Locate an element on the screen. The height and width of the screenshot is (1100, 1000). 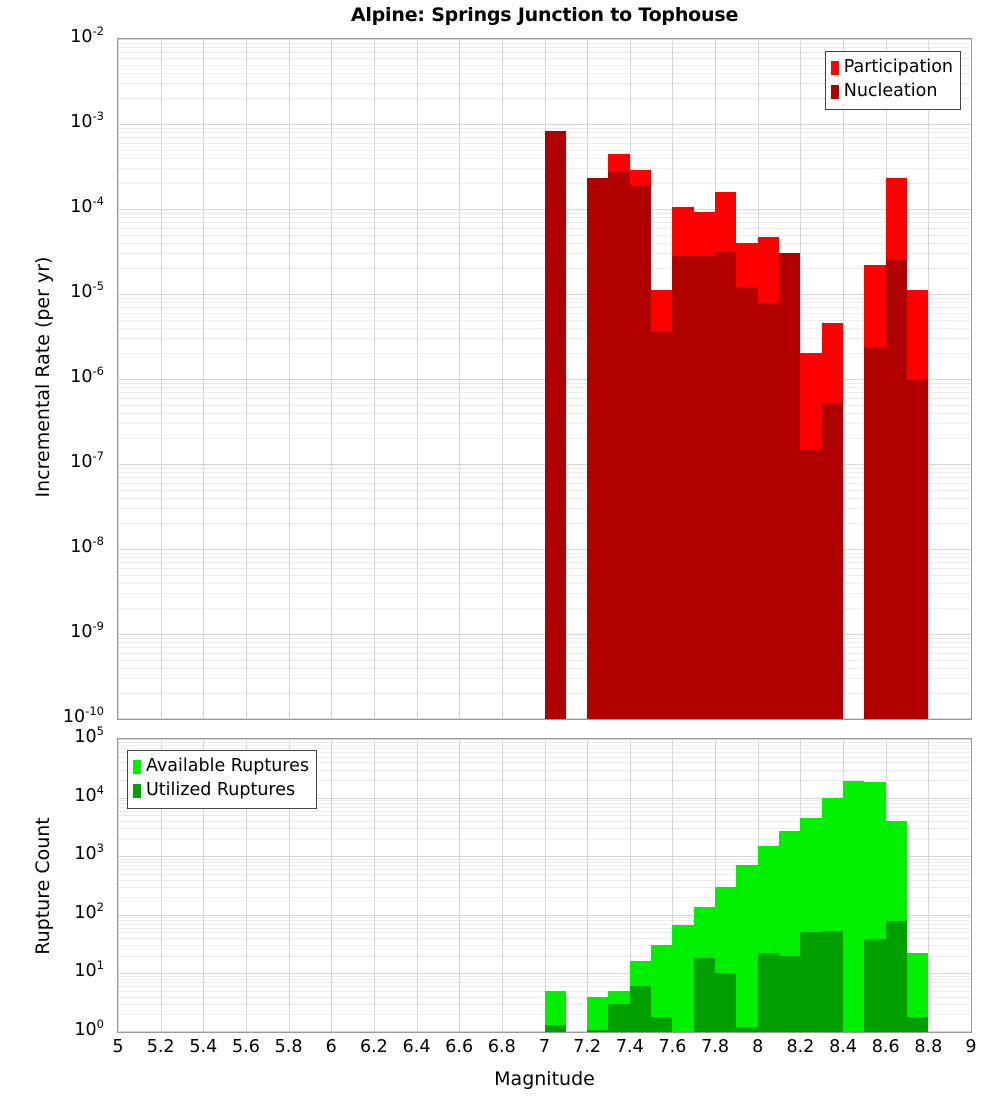
x-axis-tick-label: 8.8 is located at coordinates (928, 1047).